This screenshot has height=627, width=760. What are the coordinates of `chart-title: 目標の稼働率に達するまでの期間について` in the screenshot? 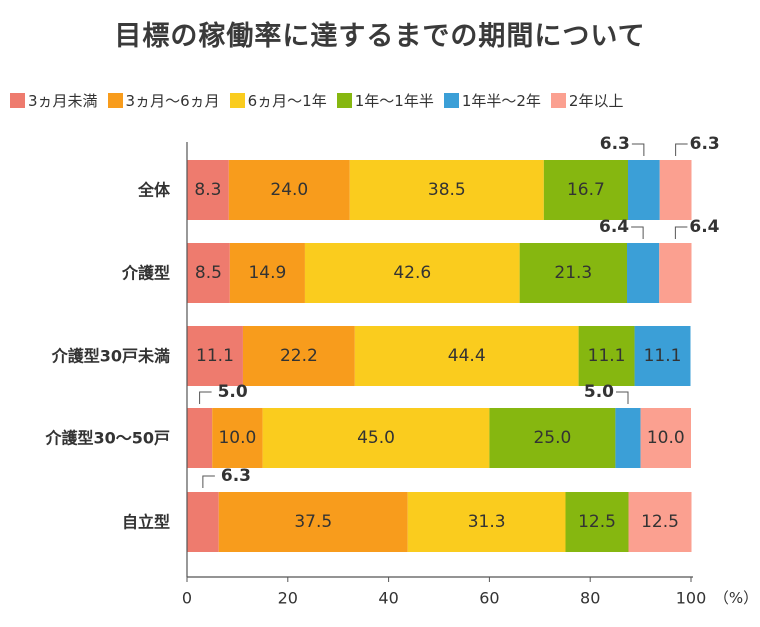 It's located at (380, 36).